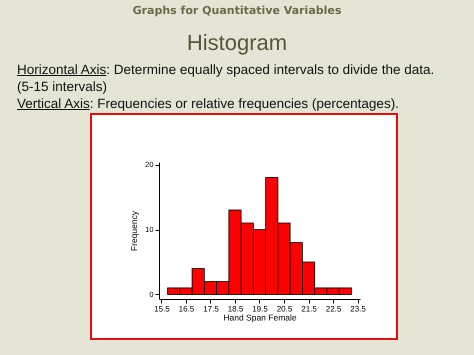 The height and width of the screenshot is (355, 474). Describe the element at coordinates (260, 309) in the screenshot. I see `x-tick-label: 19.5` at that location.